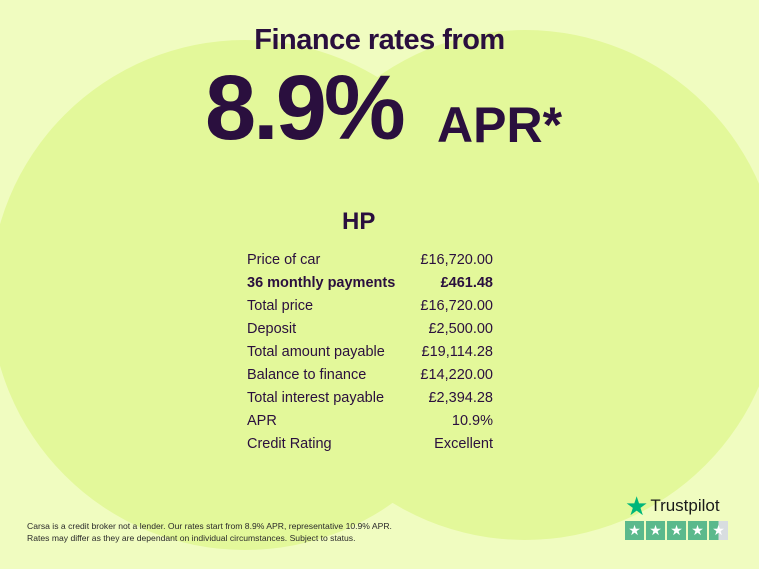  I want to click on table-row: Total amount payable £19,114.28, so click(370, 351).